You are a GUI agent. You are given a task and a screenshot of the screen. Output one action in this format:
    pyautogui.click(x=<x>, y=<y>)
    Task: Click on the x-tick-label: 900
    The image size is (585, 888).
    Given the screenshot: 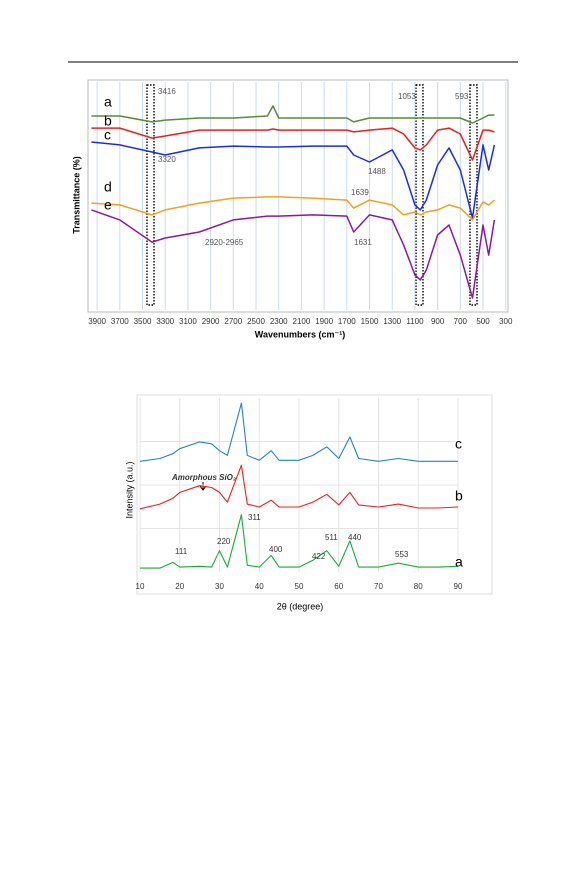 What is the action you would take?
    pyautogui.click(x=438, y=321)
    